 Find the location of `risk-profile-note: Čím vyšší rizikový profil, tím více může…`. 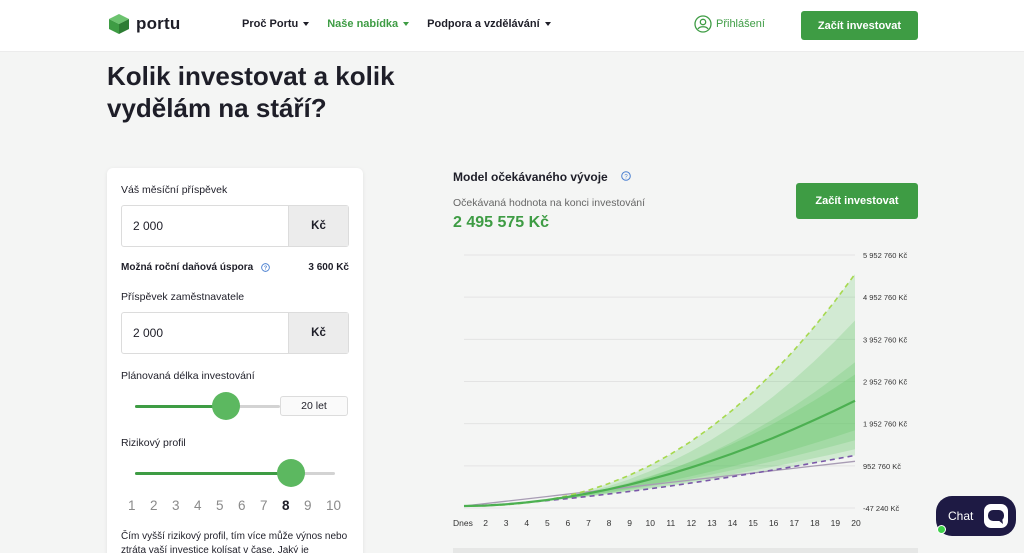

risk-profile-note: Čím vyšší rizikový profil, tím více může… is located at coordinates (234, 542).